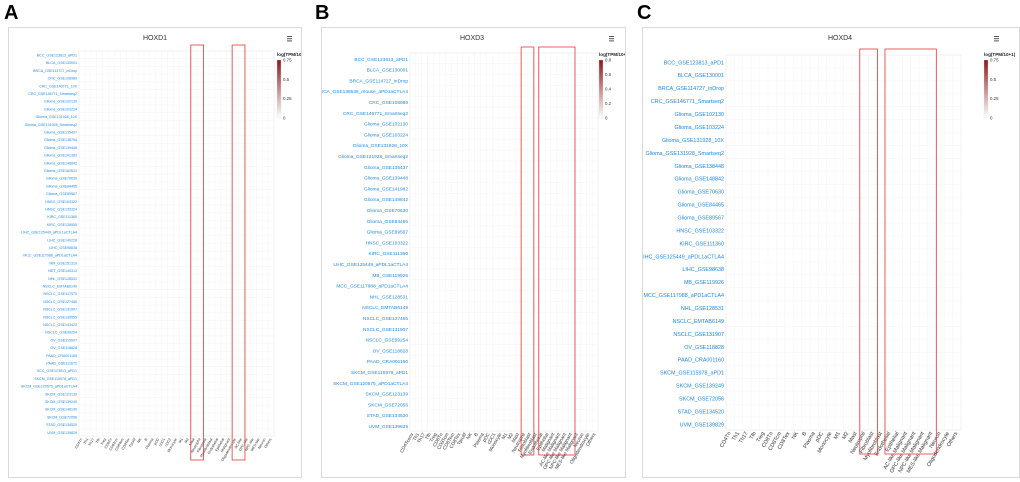  Describe the element at coordinates (387, 362) in the screenshot. I see `row-label: PAAD_CRA001160` at that location.